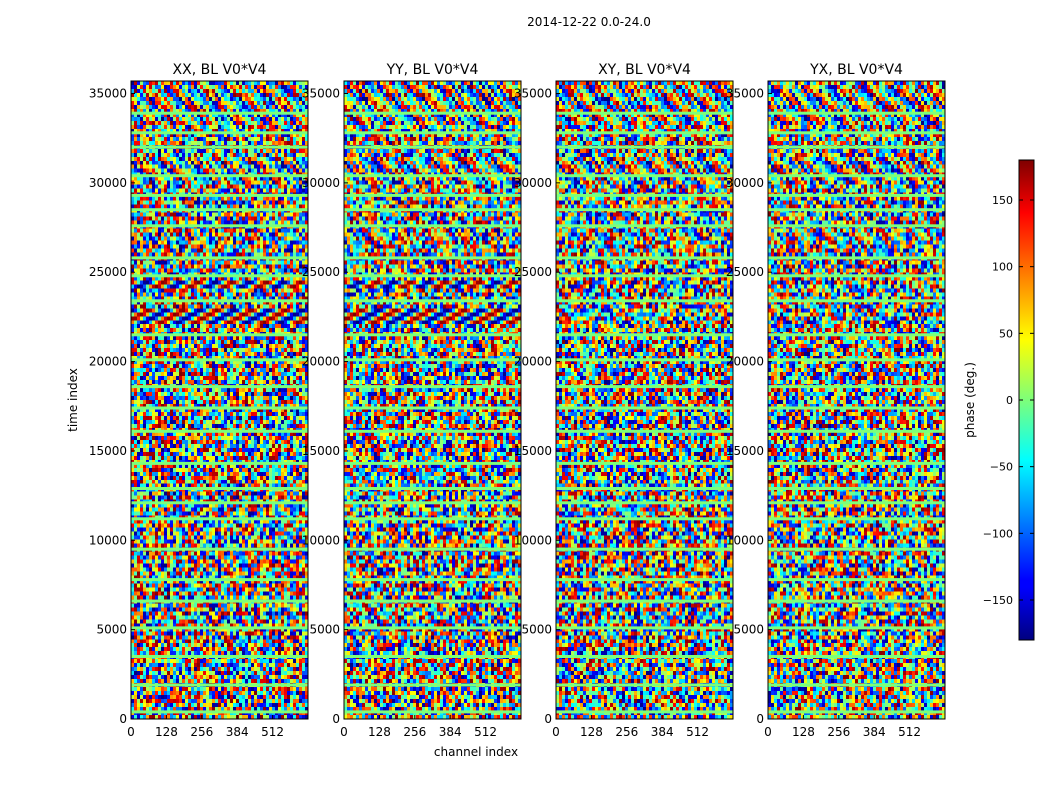 This screenshot has height=800, width=1050. I want to click on colorbar-tick-label: 50, so click(1006, 333).